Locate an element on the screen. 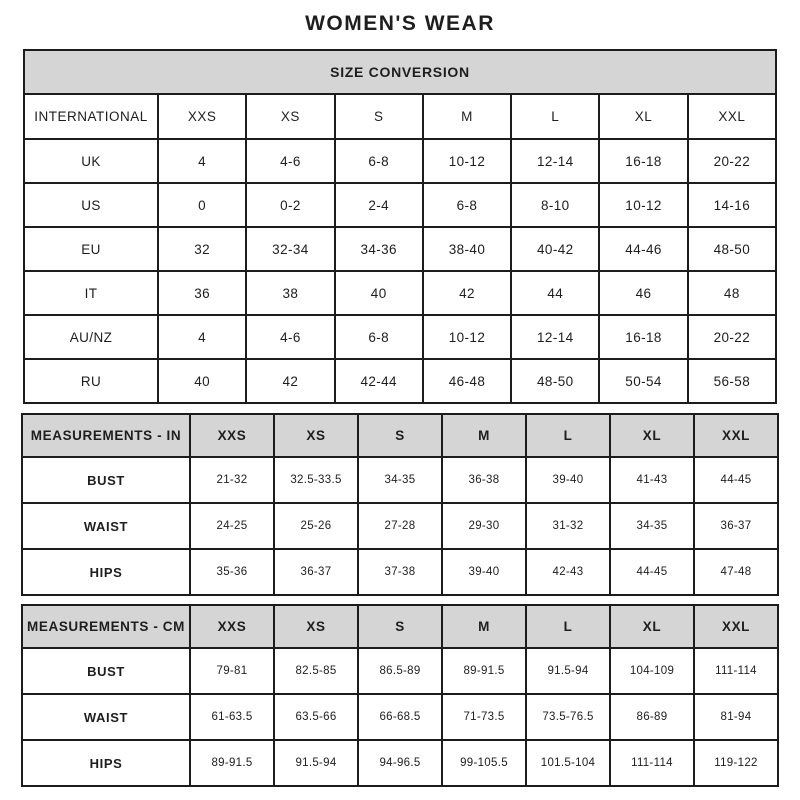 The height and width of the screenshot is (800, 800). measurement-value: 86-89 is located at coordinates (652, 717).